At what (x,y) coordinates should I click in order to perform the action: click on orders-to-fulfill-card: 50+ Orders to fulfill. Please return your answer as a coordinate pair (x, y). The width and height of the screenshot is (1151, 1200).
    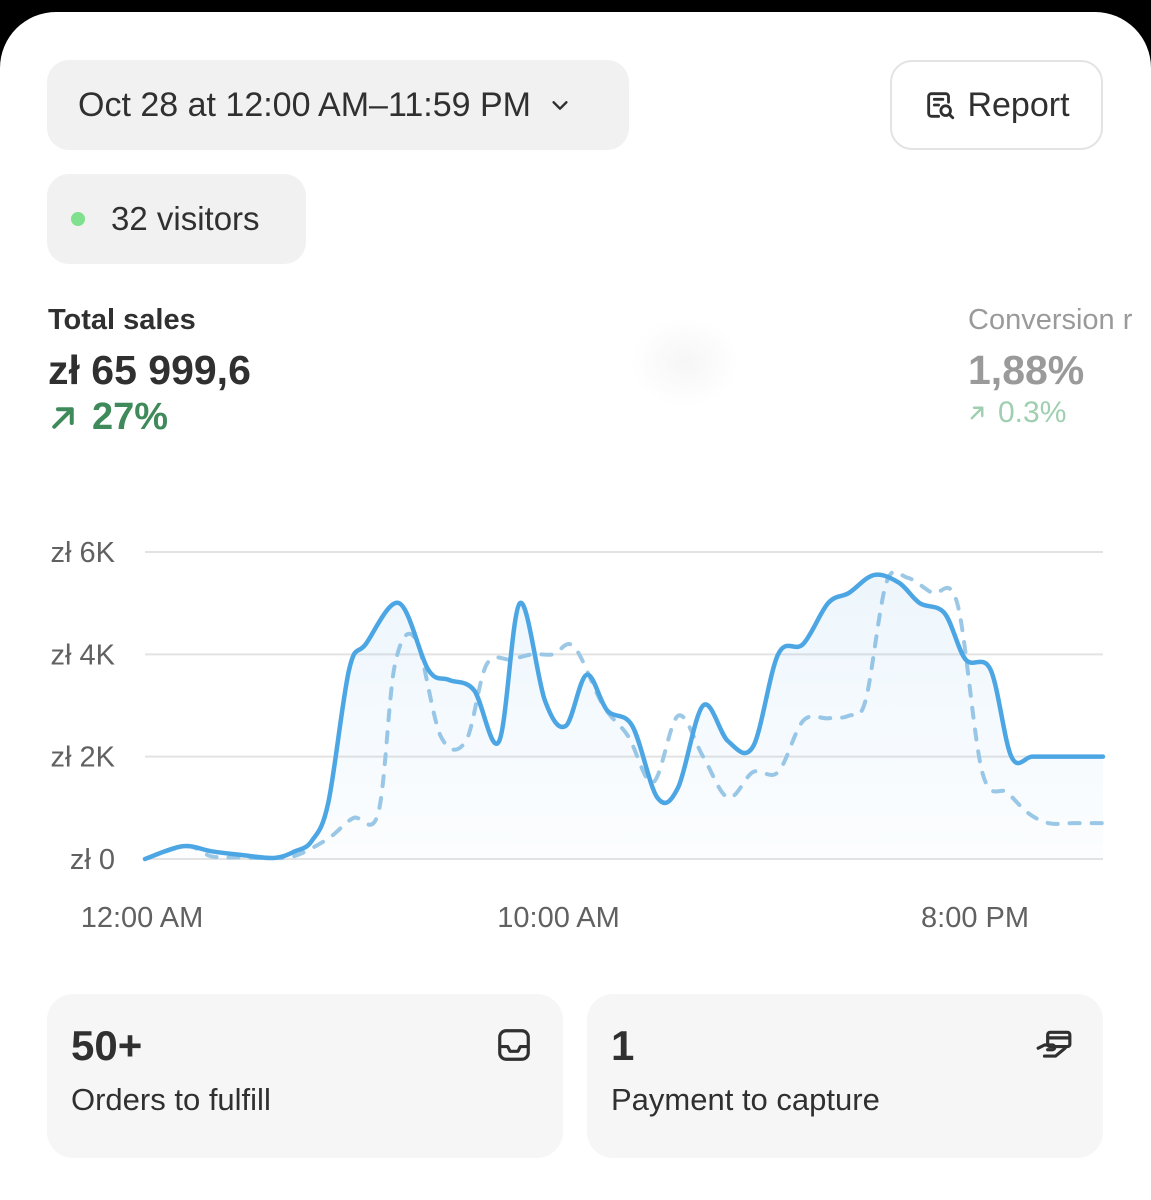
    Looking at the image, I should click on (305, 1076).